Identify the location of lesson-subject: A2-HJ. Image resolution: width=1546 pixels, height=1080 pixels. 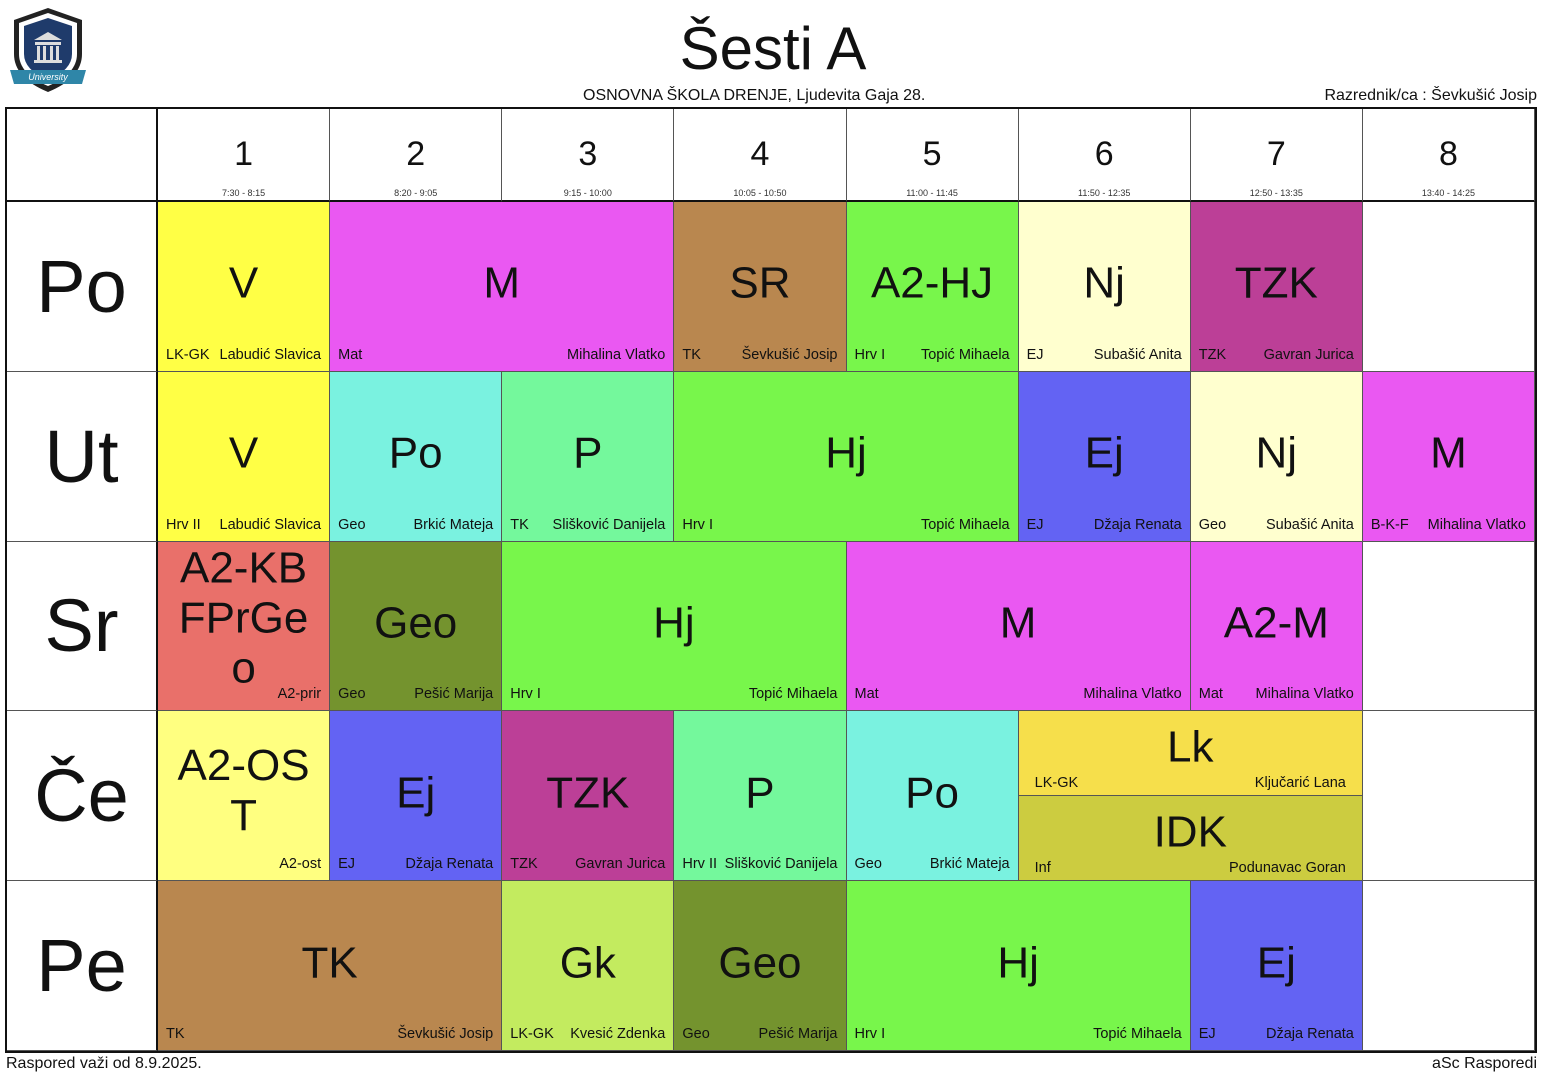
(932, 283).